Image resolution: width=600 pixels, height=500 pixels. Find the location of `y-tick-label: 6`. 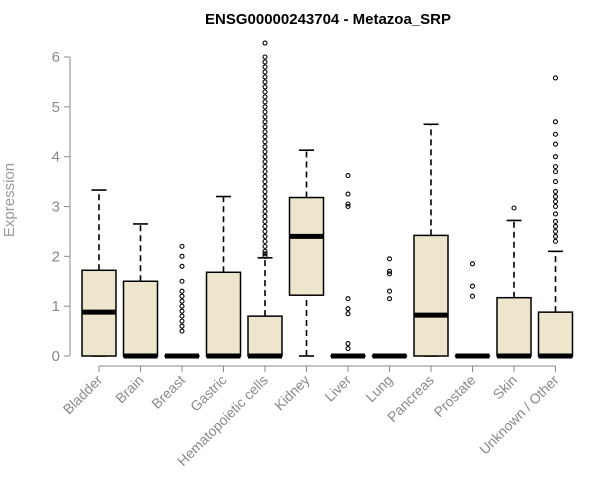

y-tick-label: 6 is located at coordinates (56, 57).